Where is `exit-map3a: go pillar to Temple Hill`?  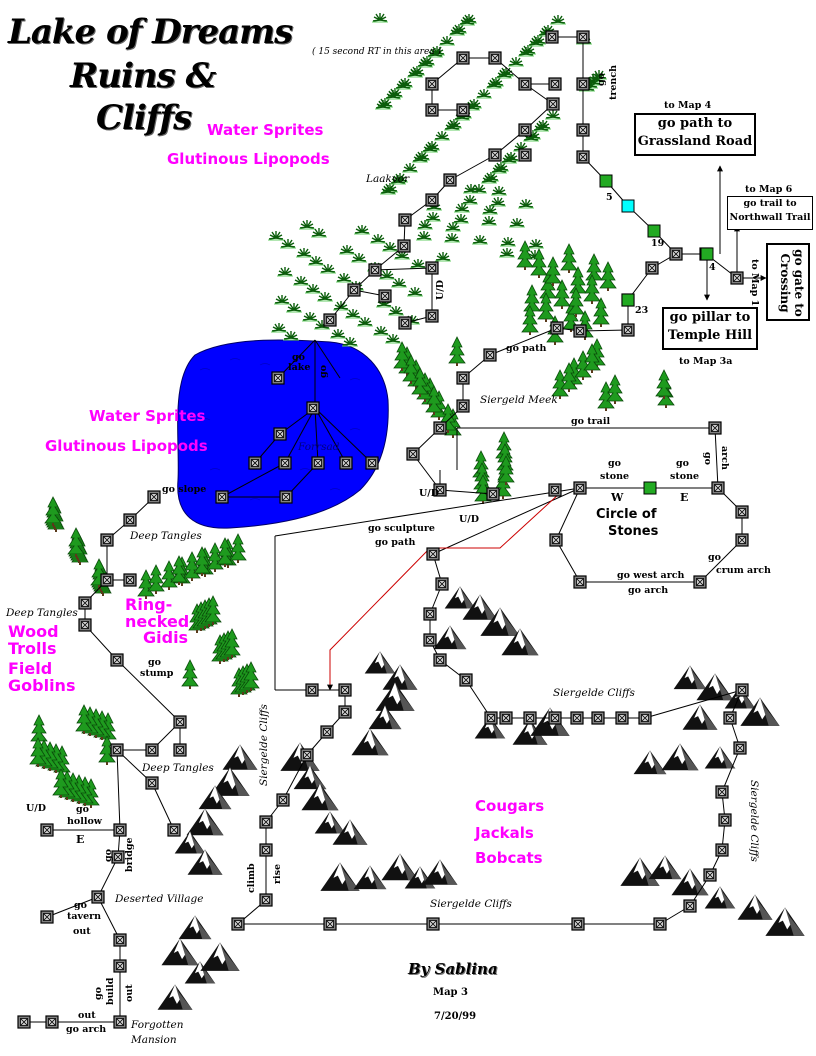
exit-map3a: go pillar to Temple Hill is located at coordinates (710, 328).